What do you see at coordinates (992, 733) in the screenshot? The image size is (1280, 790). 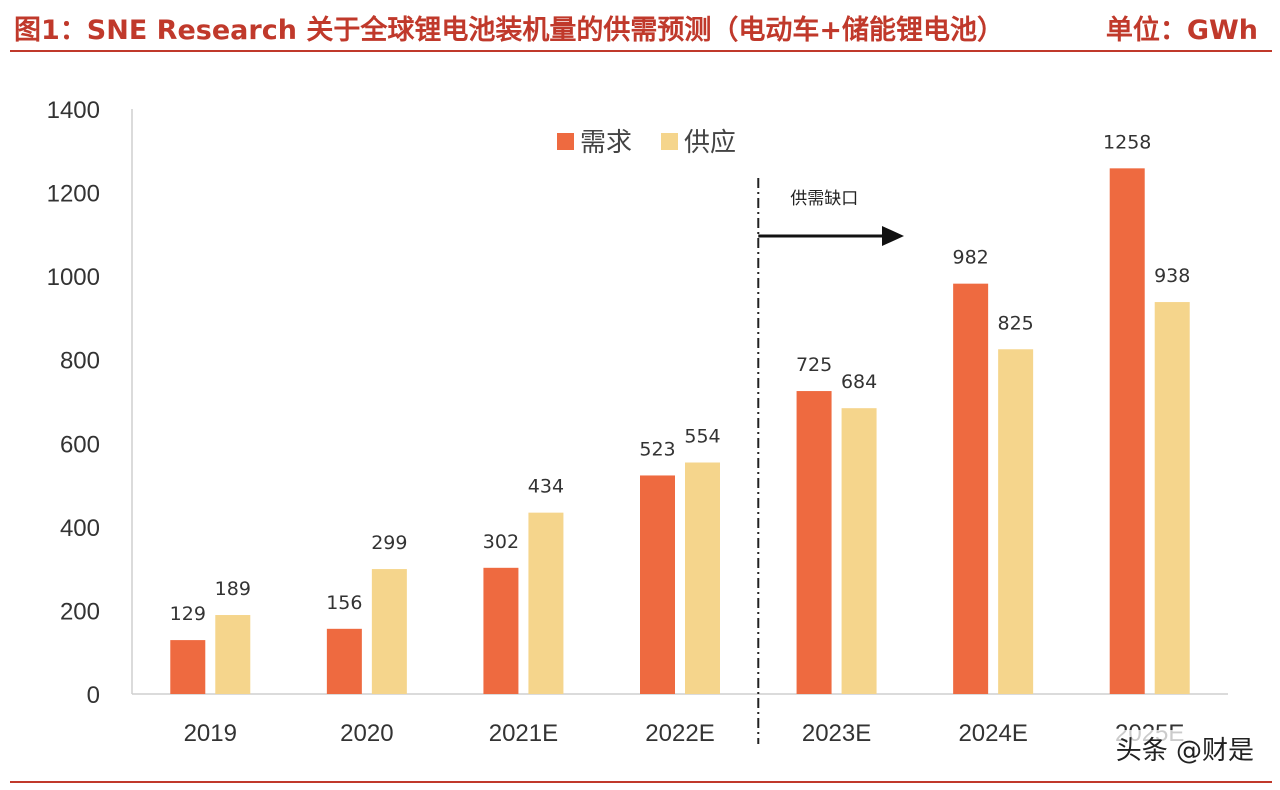 I see `x-tick-label: 2024E` at bounding box center [992, 733].